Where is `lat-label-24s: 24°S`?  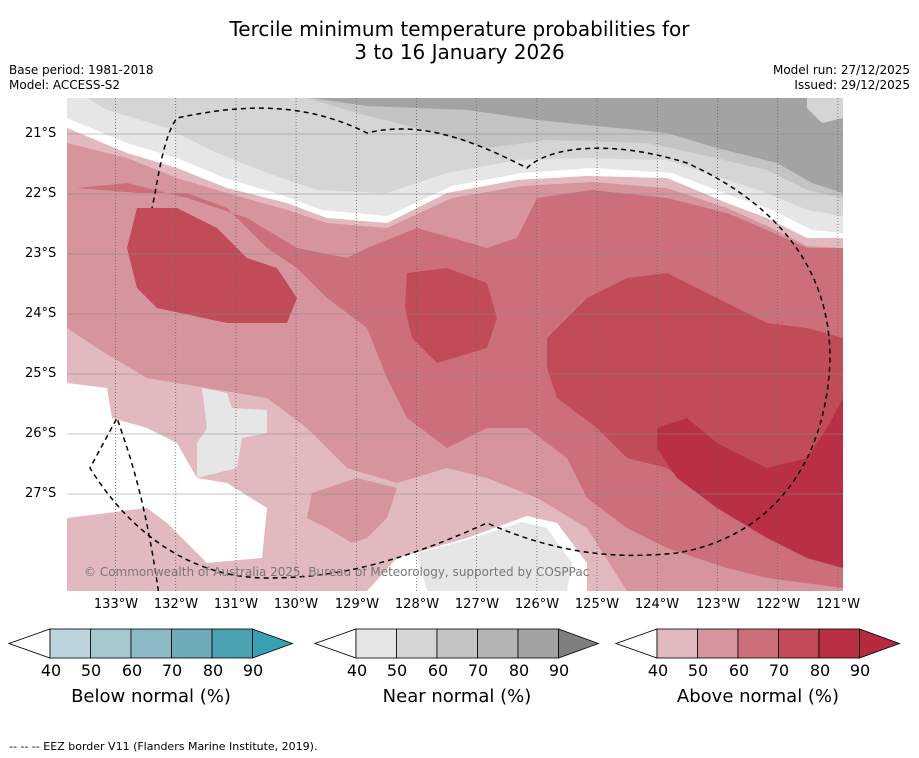 lat-label-24s: 24°S is located at coordinates (41, 313).